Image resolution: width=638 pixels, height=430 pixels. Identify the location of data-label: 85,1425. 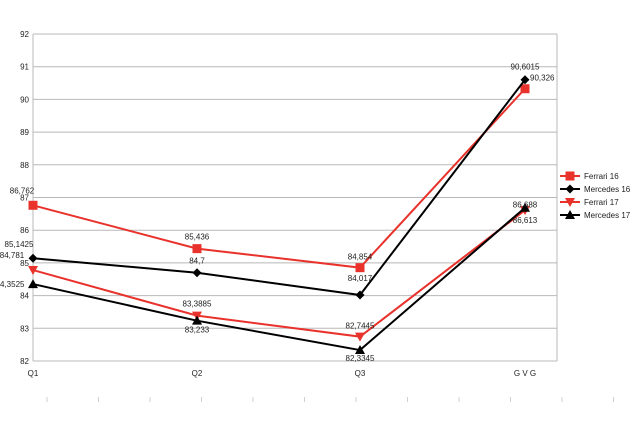
(19, 244).